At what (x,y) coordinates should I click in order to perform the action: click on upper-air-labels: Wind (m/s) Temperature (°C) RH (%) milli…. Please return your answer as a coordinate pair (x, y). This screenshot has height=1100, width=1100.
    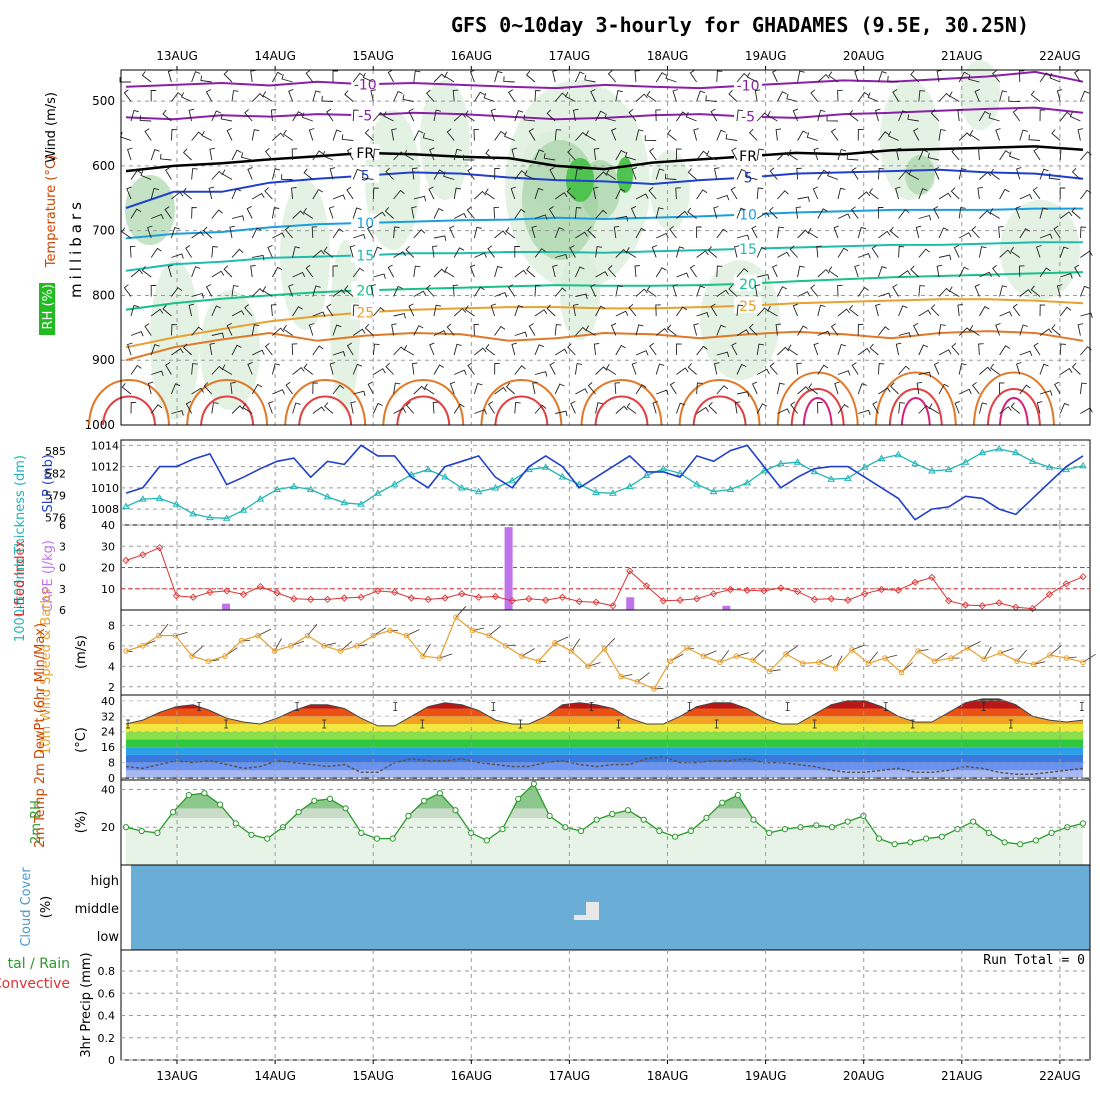
    Looking at the image, I should click on (62, 213).